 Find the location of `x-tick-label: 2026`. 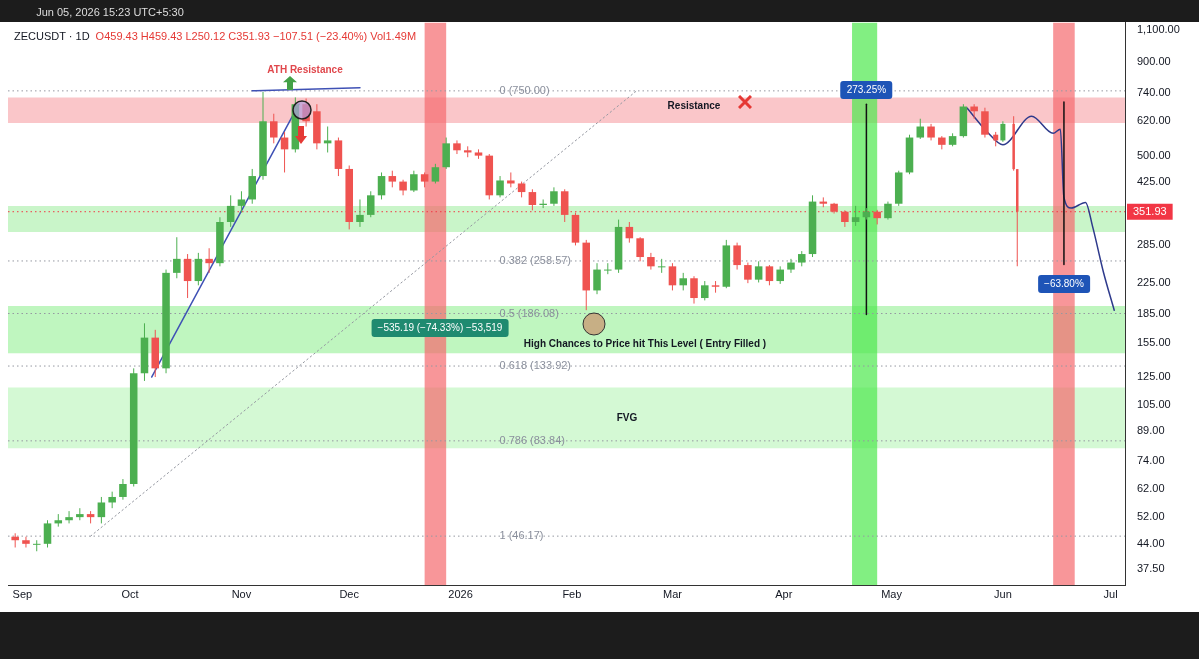

x-tick-label: 2026 is located at coordinates (460, 593).